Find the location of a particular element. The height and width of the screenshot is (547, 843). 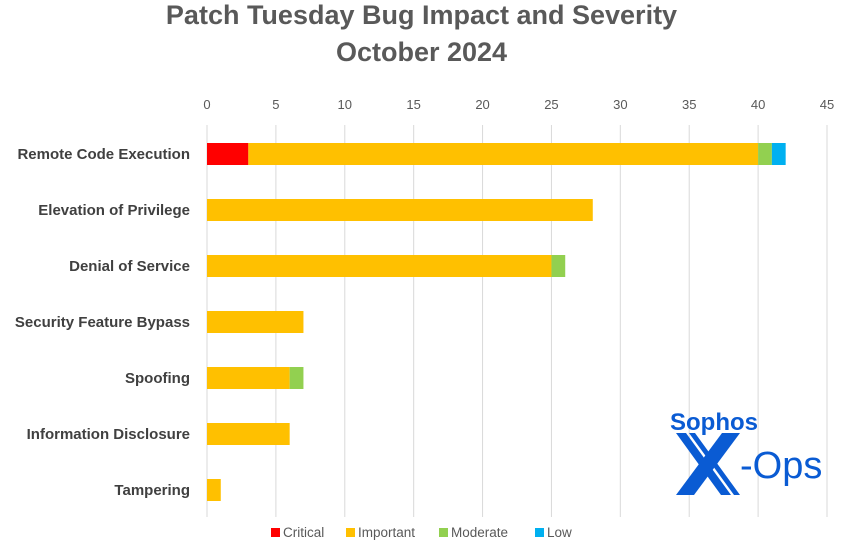

x-tick-label: 5 is located at coordinates (275, 104).